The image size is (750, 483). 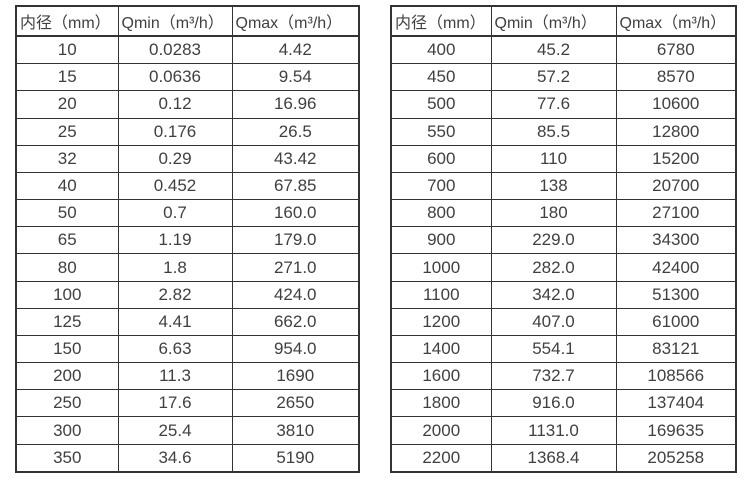 What do you see at coordinates (441, 430) in the screenshot?
I see `cell: 2000` at bounding box center [441, 430].